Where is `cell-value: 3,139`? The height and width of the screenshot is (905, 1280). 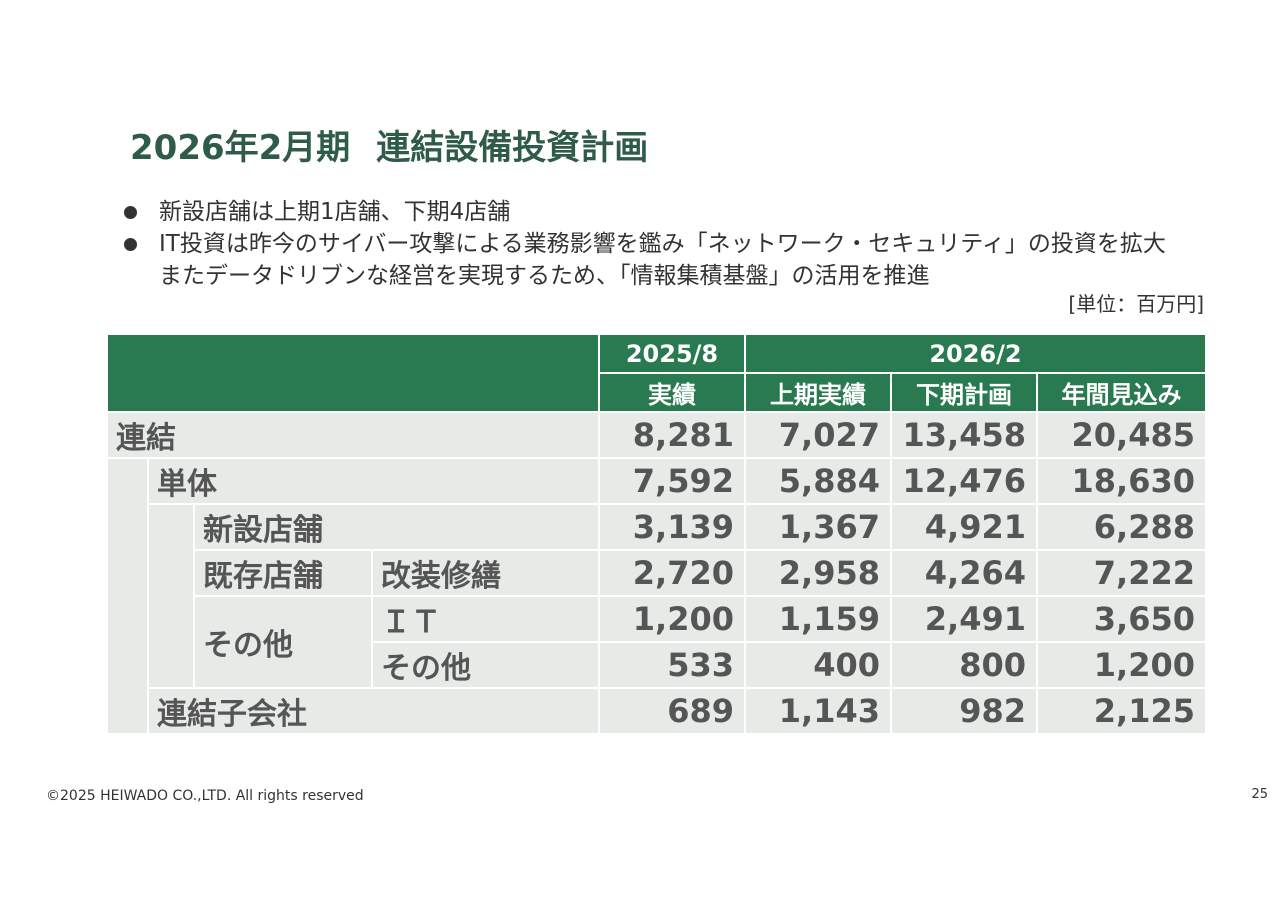
cell-value: 3,139 is located at coordinates (672, 527).